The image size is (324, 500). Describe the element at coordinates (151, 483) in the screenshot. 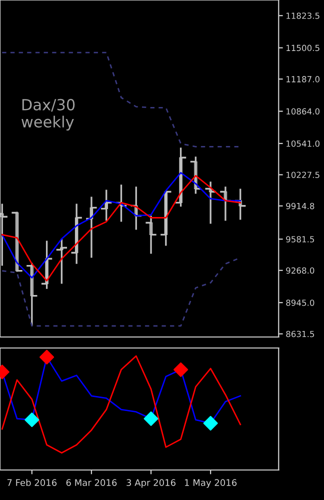

I see `x-tick-label: 3 Apr 2016` at that location.